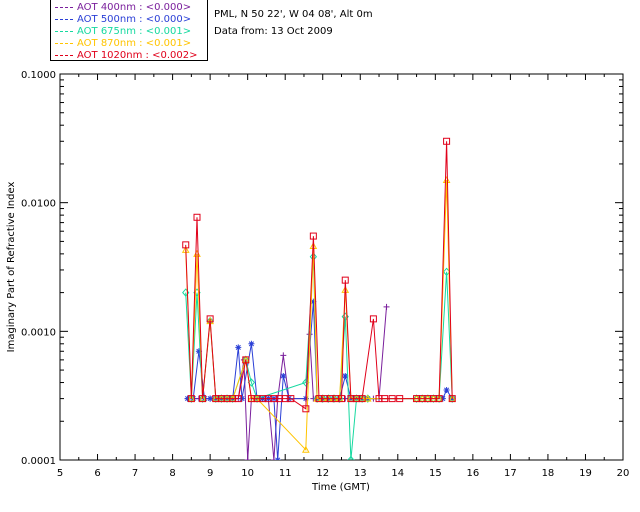 This screenshot has height=512, width=640. I want to click on legend-swatch-675nm, so click(64, 31).